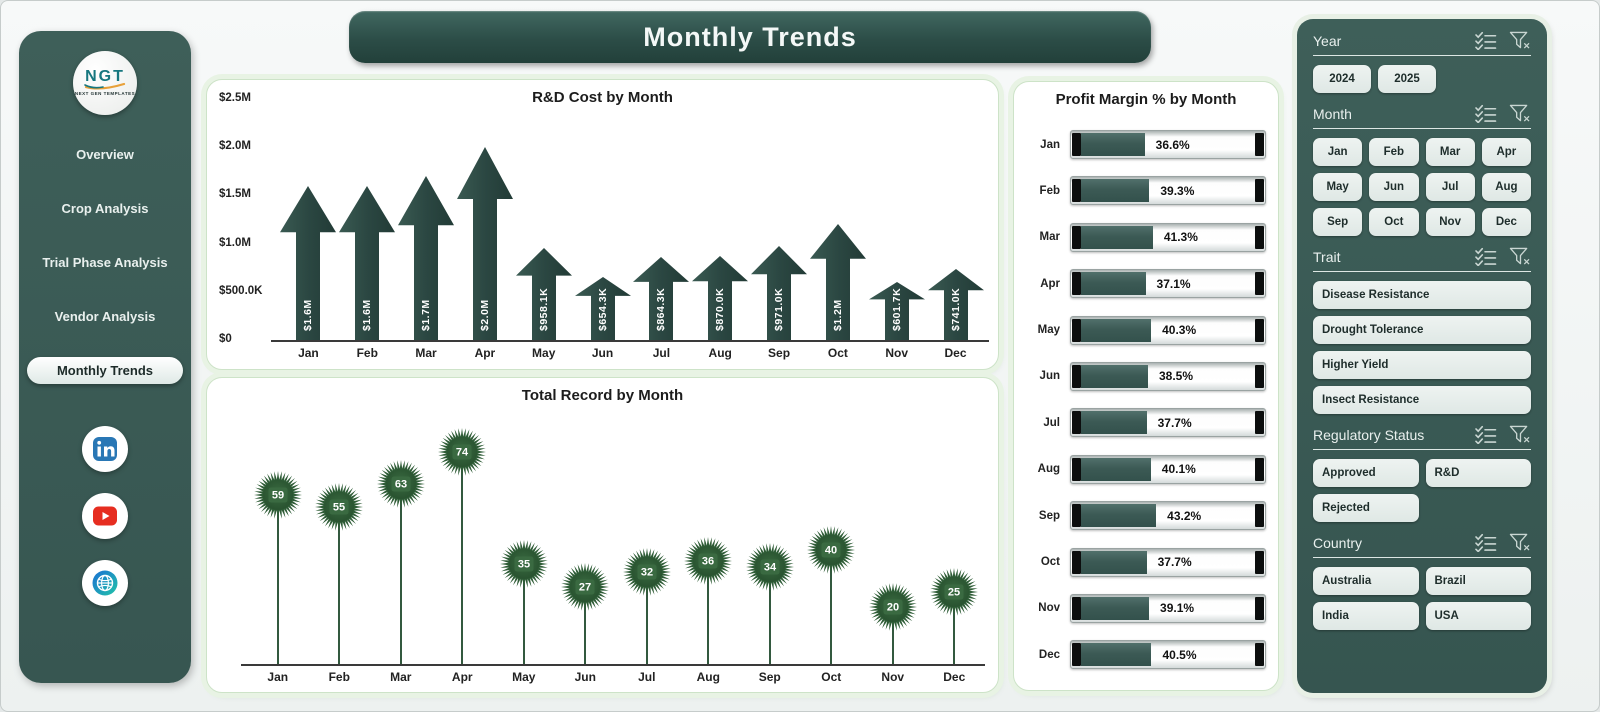  What do you see at coordinates (462, 677) in the screenshot?
I see `tr-month-label: Apr` at bounding box center [462, 677].